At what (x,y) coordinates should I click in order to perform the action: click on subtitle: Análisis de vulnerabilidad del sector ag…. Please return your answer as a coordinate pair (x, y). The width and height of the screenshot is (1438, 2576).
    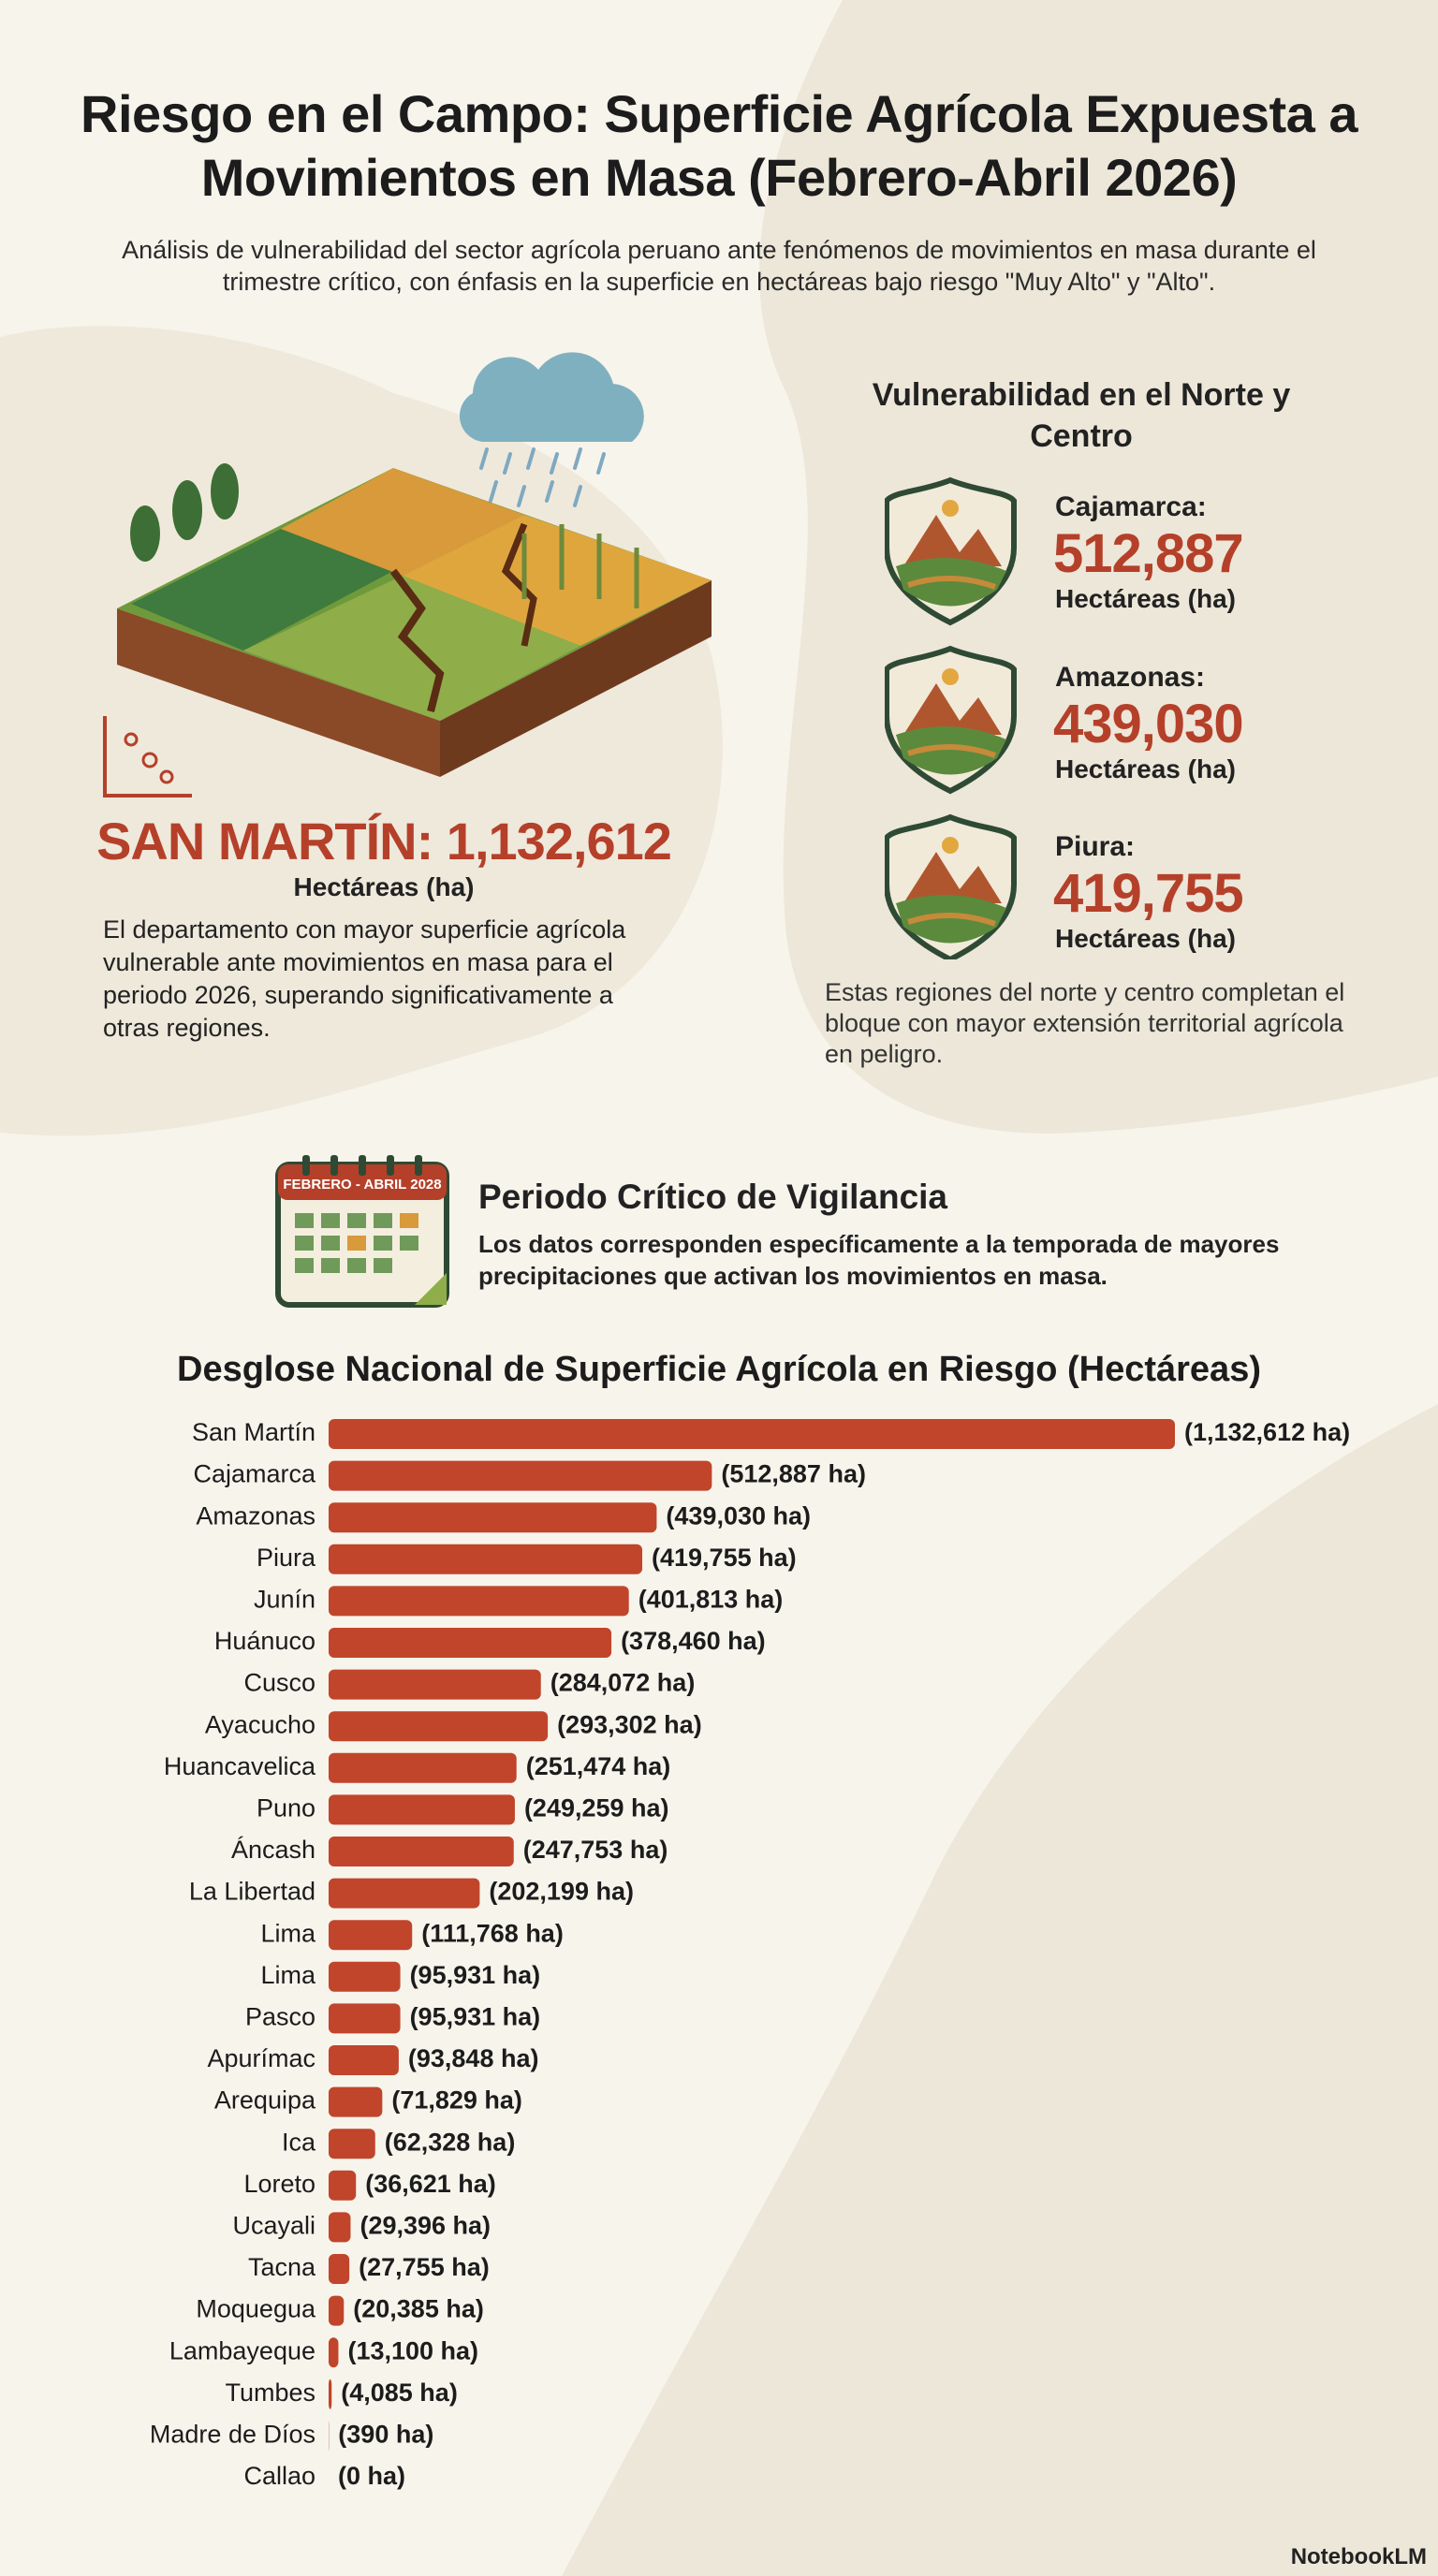
    Looking at the image, I should click on (719, 266).